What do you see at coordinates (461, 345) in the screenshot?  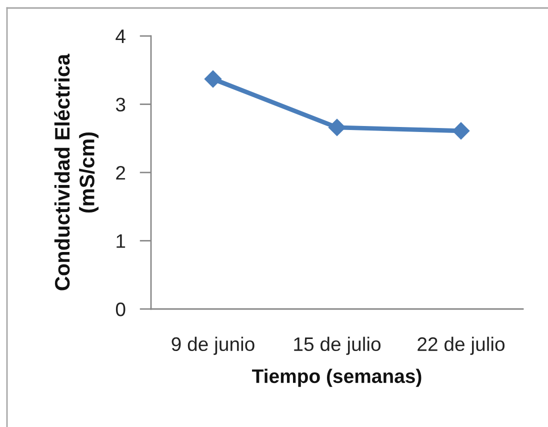 I see `x-tick-label: 22 de julio` at bounding box center [461, 345].